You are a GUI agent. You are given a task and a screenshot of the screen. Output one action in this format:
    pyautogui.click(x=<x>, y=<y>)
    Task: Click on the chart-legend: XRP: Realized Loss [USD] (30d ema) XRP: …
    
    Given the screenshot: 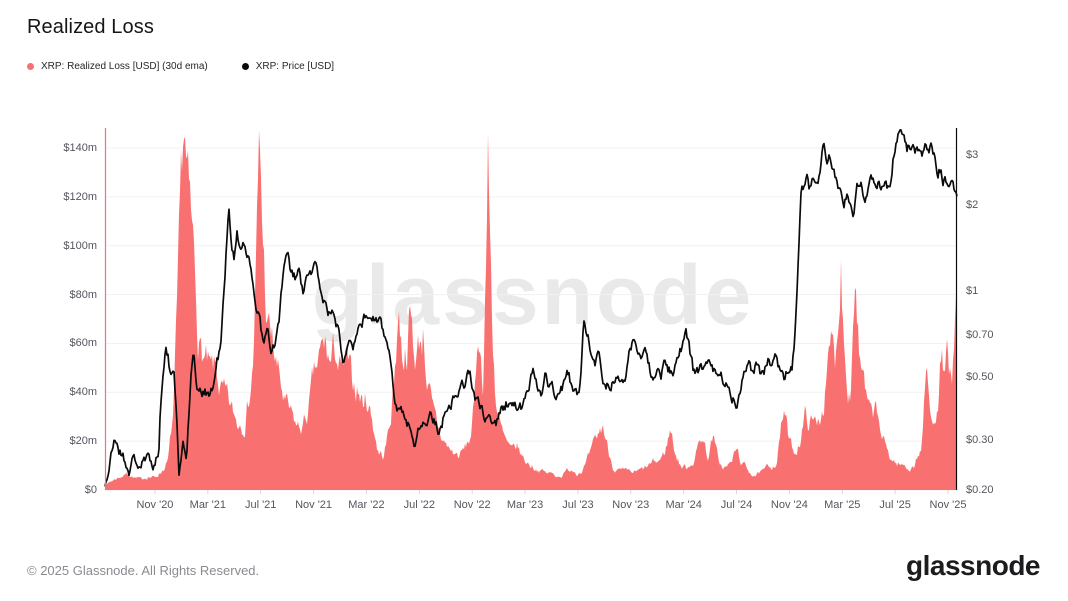 What is the action you would take?
    pyautogui.click(x=180, y=66)
    